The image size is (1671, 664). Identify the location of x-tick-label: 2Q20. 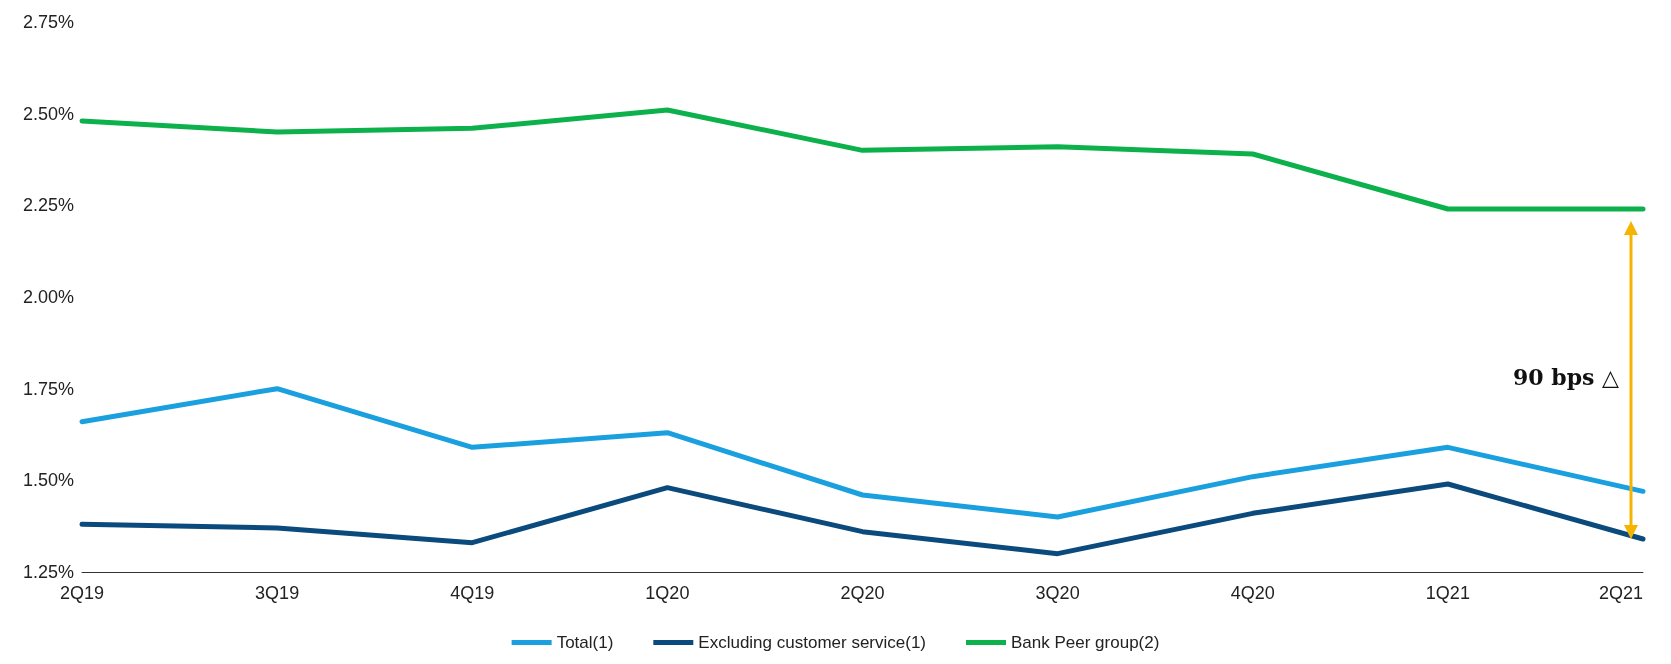
(862, 593).